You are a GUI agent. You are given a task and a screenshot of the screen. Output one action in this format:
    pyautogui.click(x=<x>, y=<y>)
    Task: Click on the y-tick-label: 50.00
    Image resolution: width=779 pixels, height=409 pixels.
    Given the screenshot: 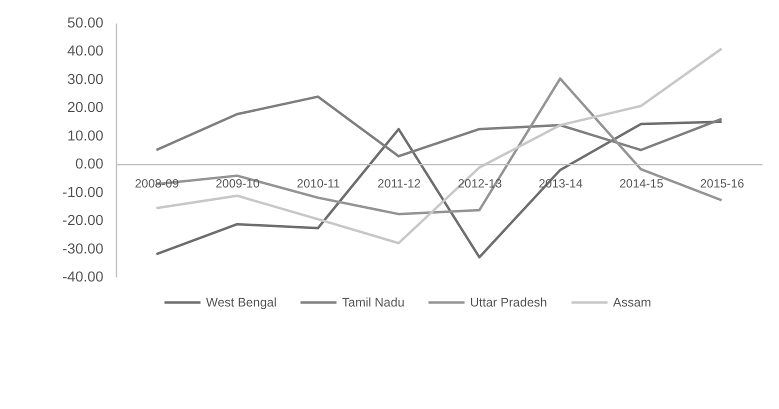 What is the action you would take?
    pyautogui.click(x=85, y=24)
    